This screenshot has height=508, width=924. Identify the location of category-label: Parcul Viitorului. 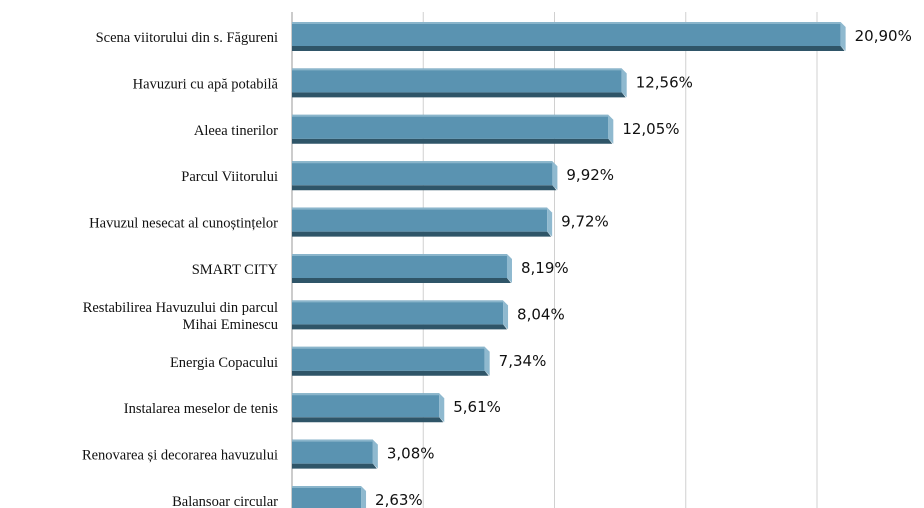
(229, 177).